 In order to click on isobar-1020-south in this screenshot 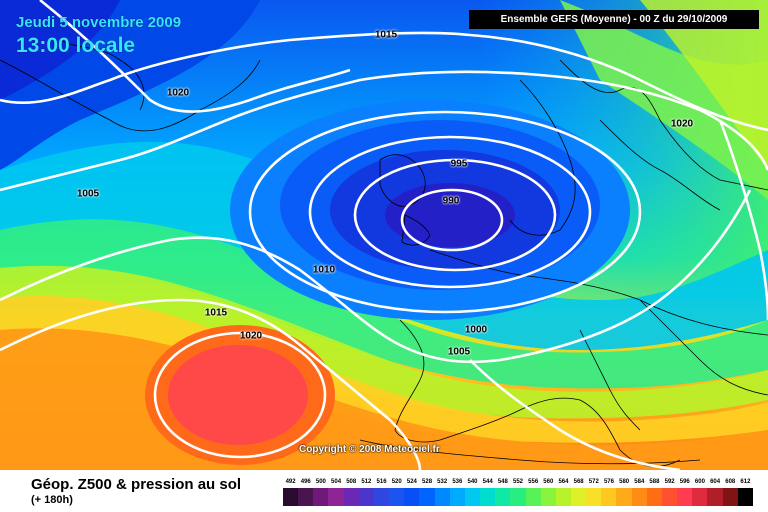, I will do `click(240, 395)`.